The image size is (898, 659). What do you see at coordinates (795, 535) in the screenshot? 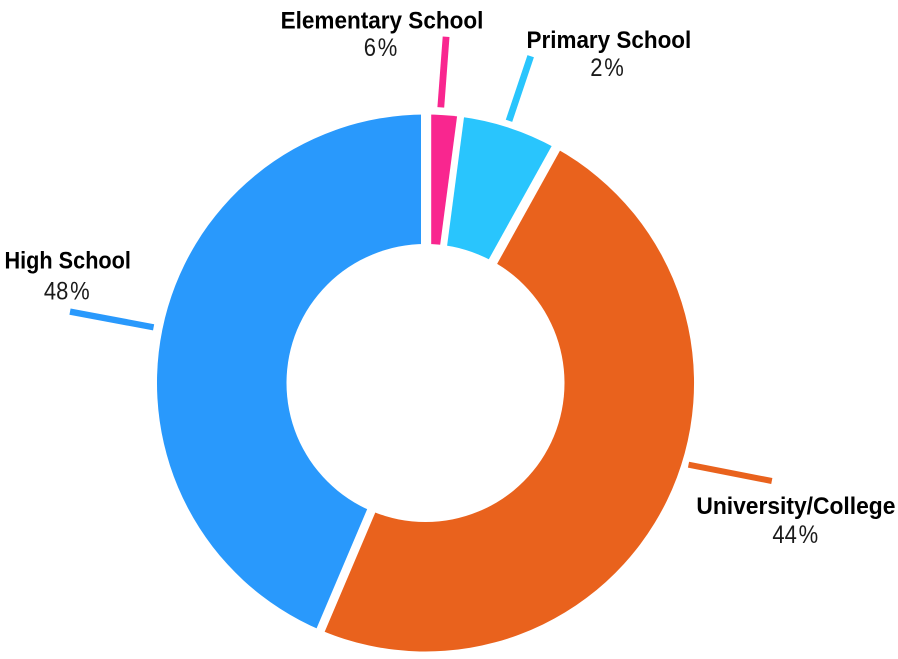
I see `svg-text: 44%` at bounding box center [795, 535].